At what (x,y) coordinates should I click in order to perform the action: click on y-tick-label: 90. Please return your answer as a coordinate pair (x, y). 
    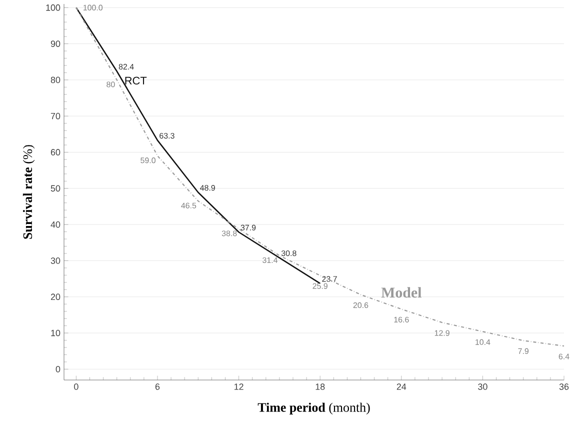
    Looking at the image, I should click on (55, 43).